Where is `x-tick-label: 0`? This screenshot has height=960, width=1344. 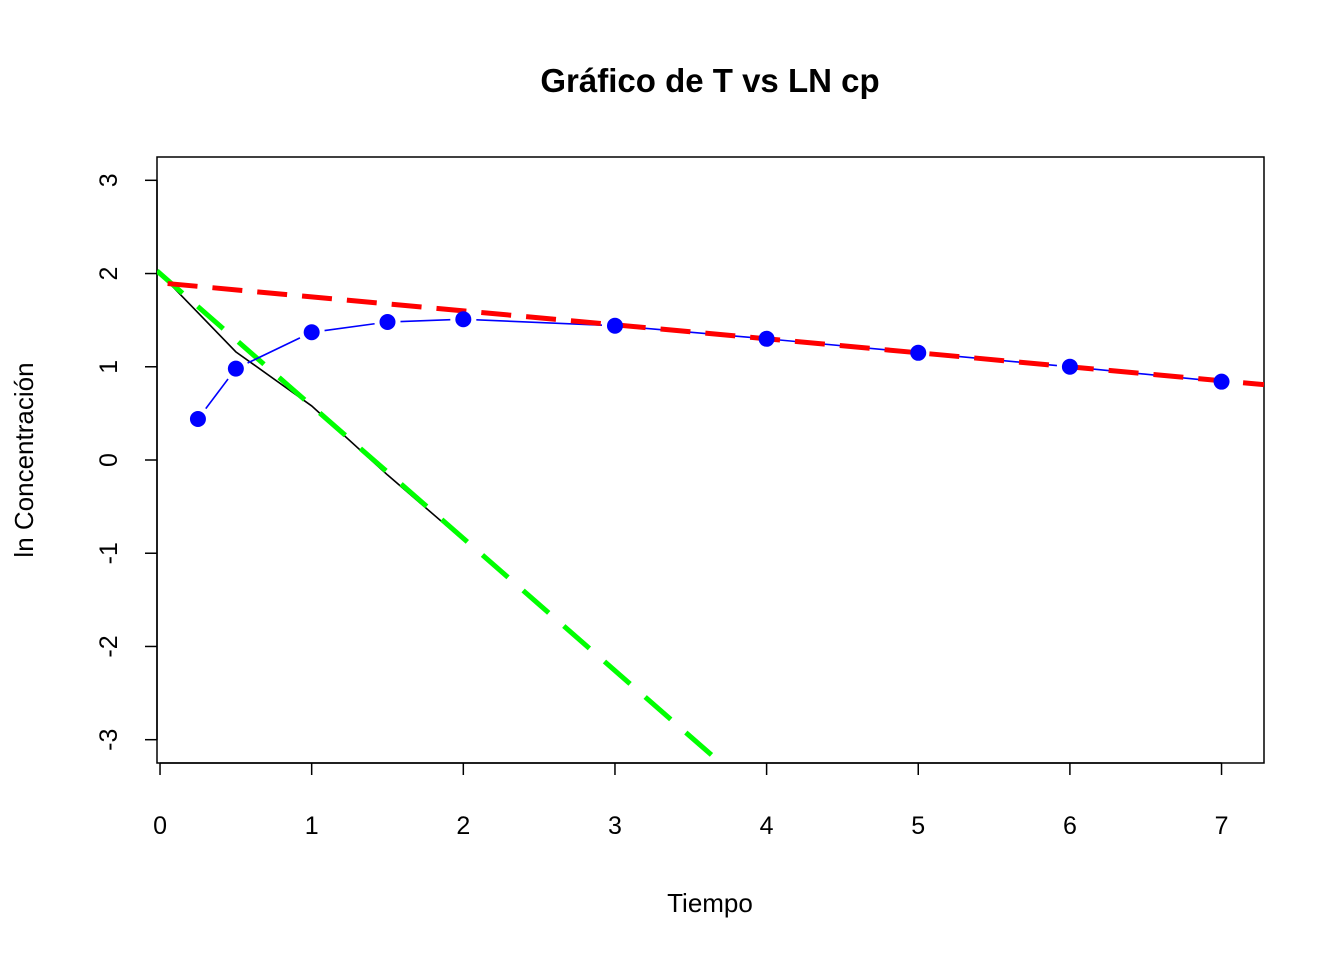 x-tick-label: 0 is located at coordinates (160, 826).